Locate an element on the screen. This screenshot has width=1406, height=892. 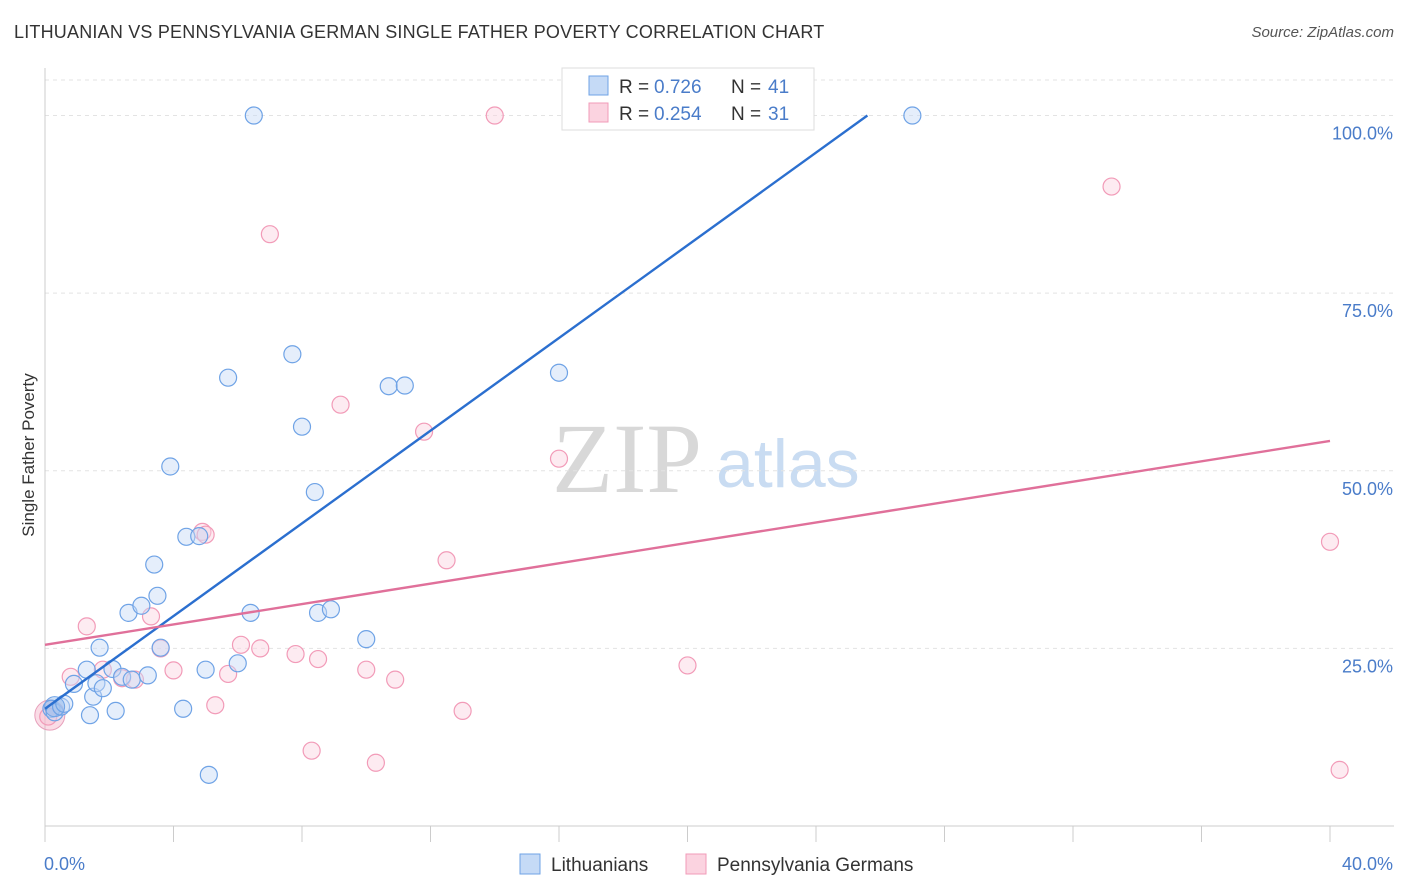
legend-n-value-1: 41 is located at coordinates (778, 87).